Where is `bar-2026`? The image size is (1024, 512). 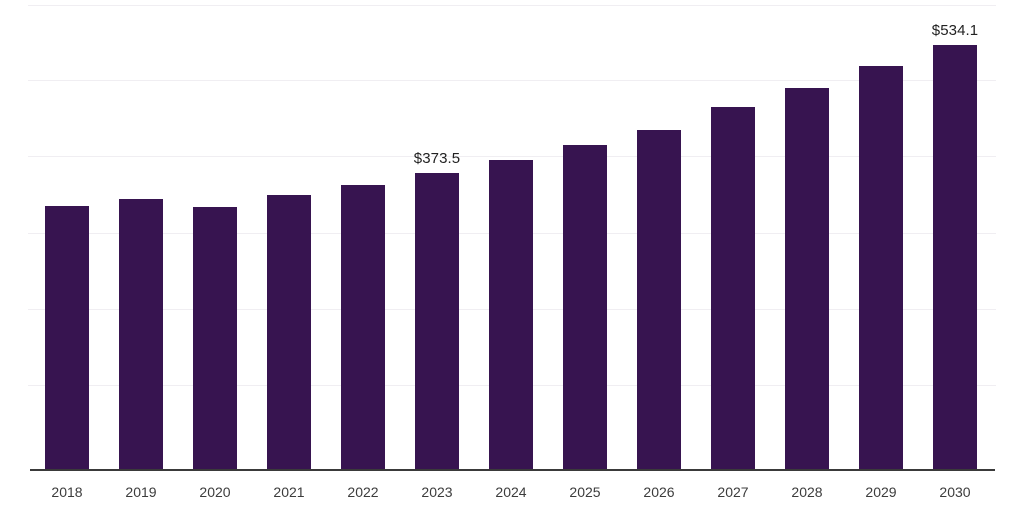 bar-2026 is located at coordinates (659, 299).